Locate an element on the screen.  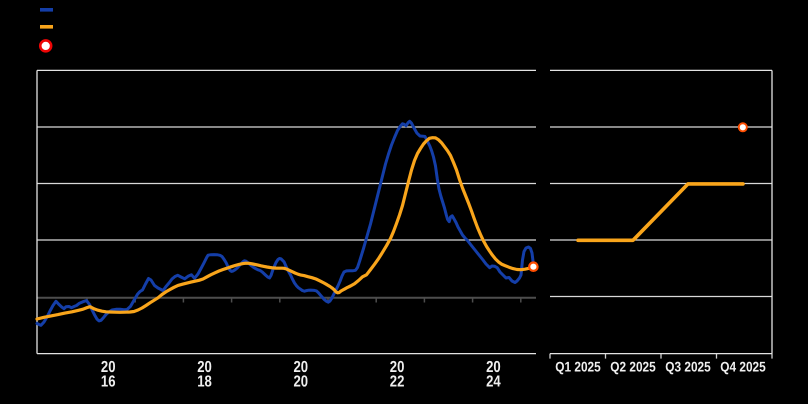
svg-text: 22 is located at coordinates (397, 382).